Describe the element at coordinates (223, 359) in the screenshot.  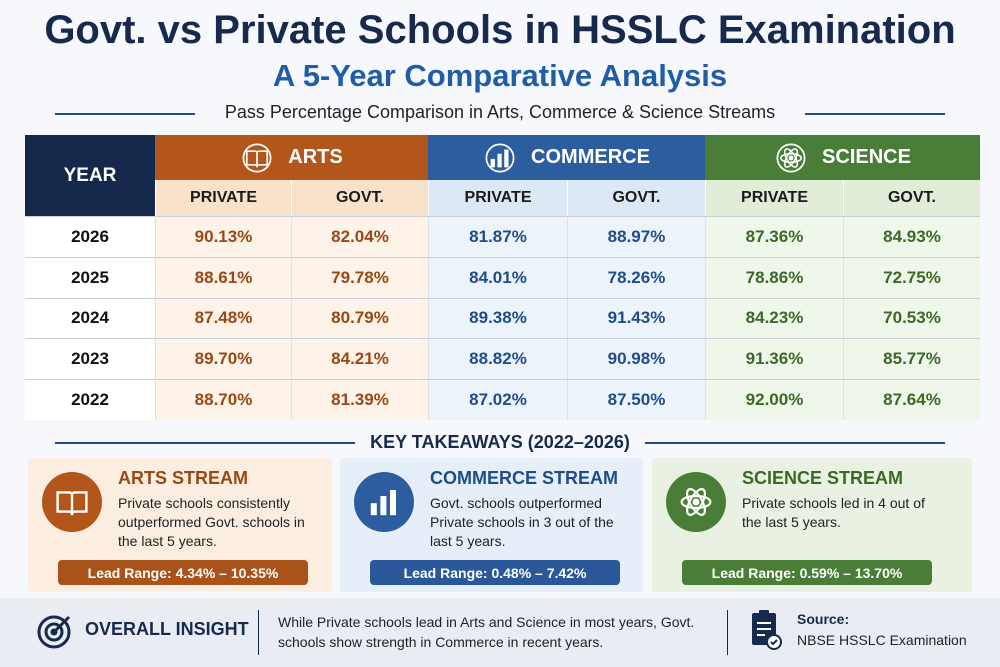
I see `cell: 89.70%` at that location.